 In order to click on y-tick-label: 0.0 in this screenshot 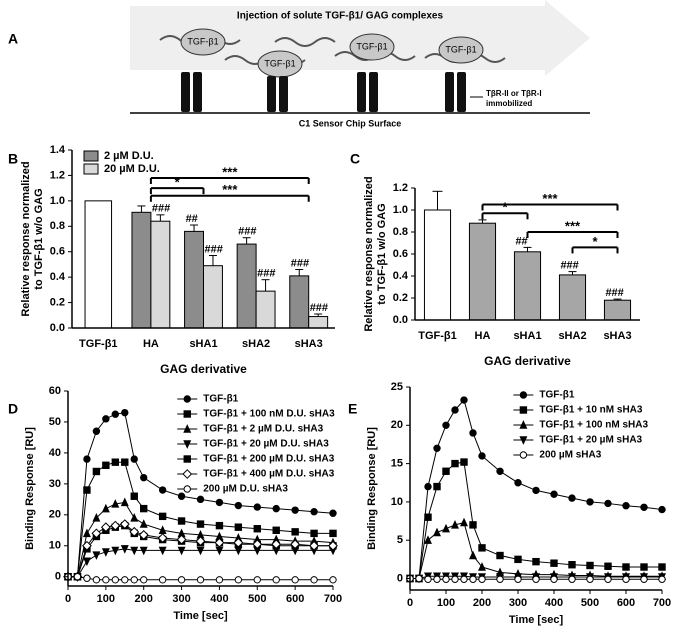, I will do `click(400, 320)`.